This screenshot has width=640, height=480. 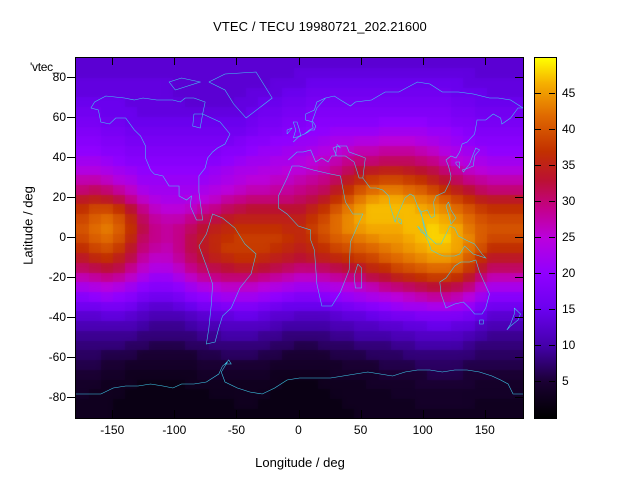 What do you see at coordinates (57, 277) in the screenshot?
I see `y-tick-label: -20` at bounding box center [57, 277].